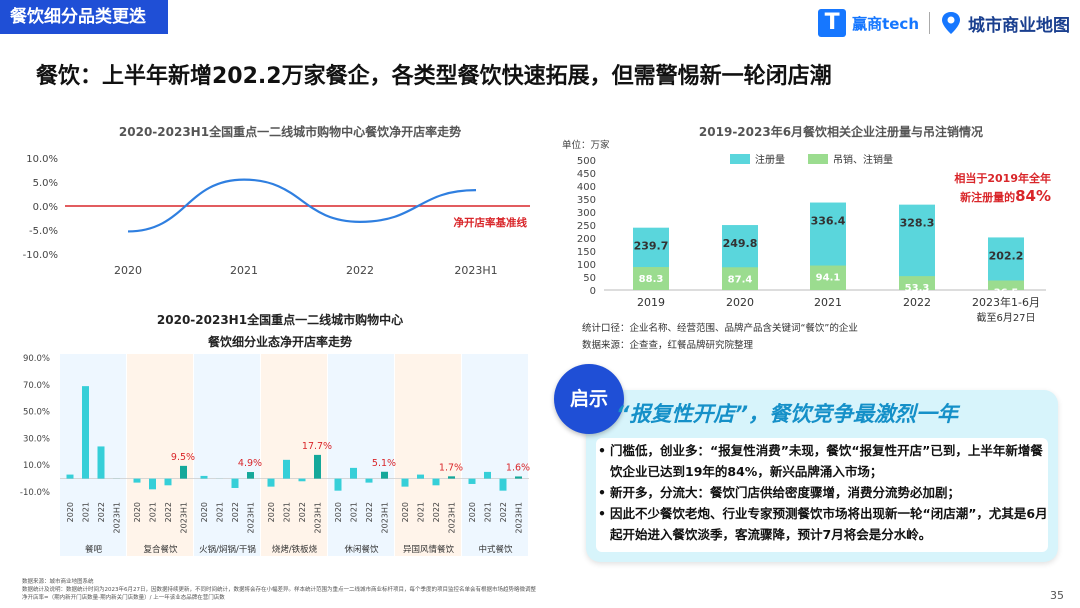  I want to click on group-label: 烧烤/铁板烧, so click(295, 549).